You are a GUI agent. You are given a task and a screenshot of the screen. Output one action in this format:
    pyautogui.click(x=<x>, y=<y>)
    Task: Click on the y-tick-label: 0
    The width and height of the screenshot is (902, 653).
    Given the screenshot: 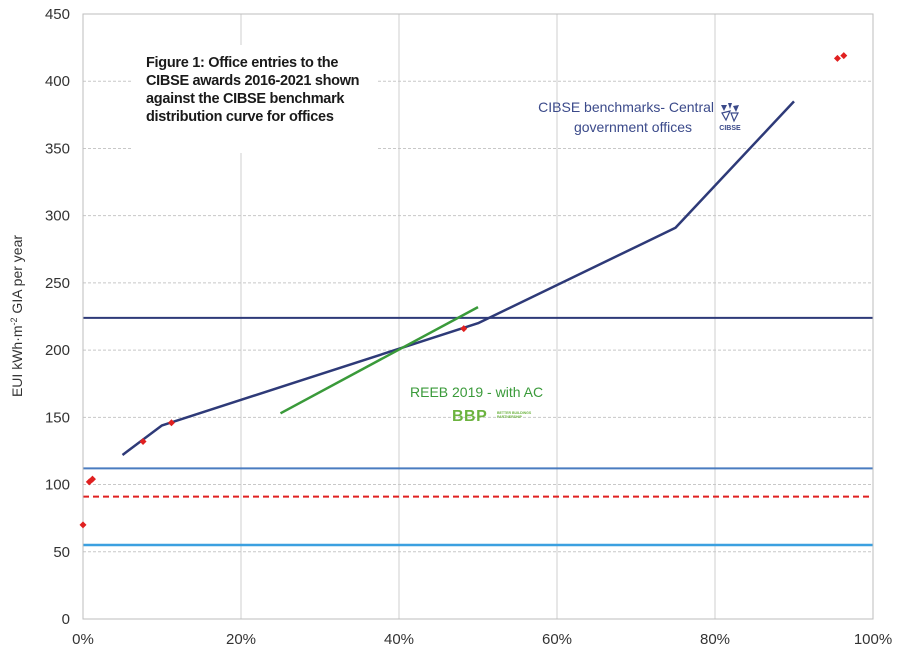 What is the action you would take?
    pyautogui.click(x=66, y=619)
    